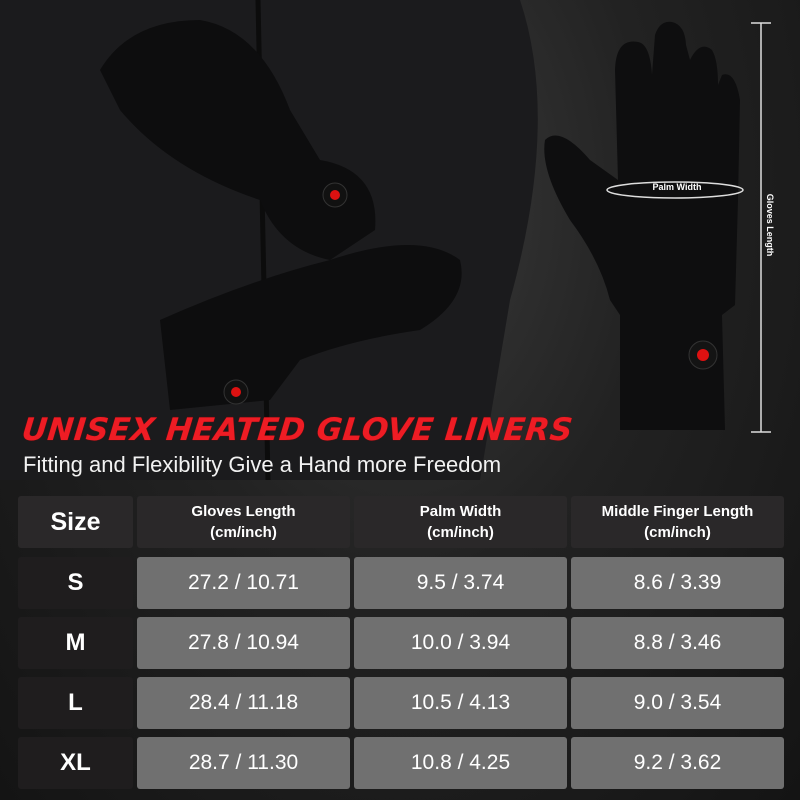  What do you see at coordinates (311, 327) in the screenshot?
I see `worn-glove-lower` at bounding box center [311, 327].